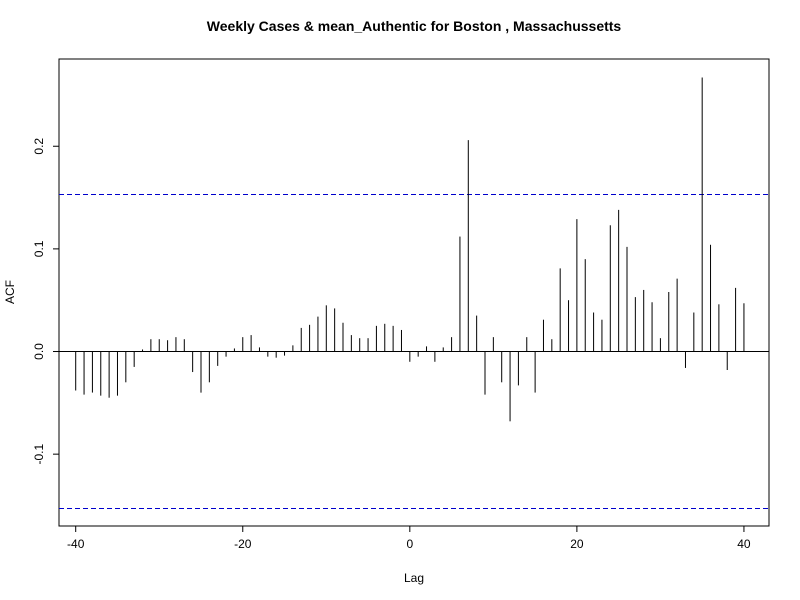 Image resolution: width=800 pixels, height=600 pixels. I want to click on y-axis-label: ACF, so click(10, 292).